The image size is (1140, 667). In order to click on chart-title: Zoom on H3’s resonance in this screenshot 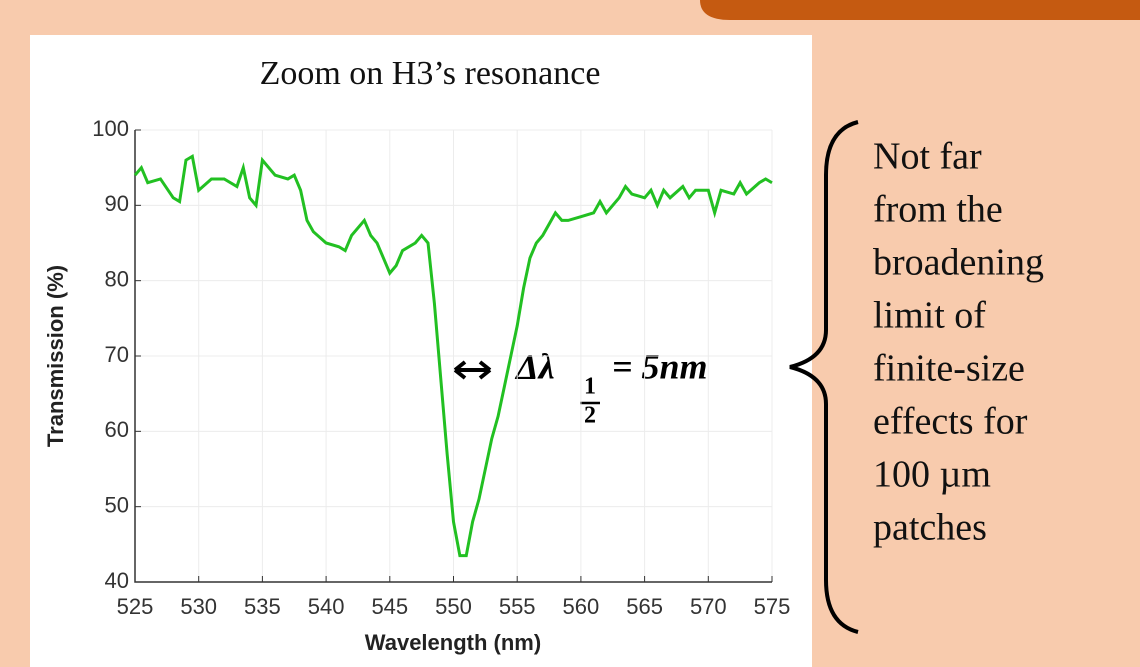, I will do `click(430, 73)`.